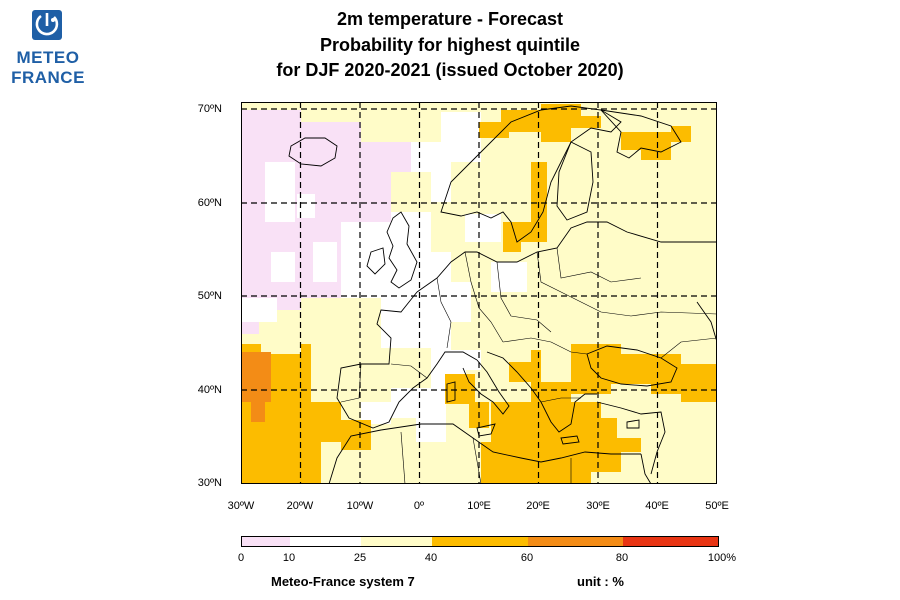 This screenshot has width=900, height=600. What do you see at coordinates (209, 390) in the screenshot?
I see `lat-label-40n: 40ºN` at bounding box center [209, 390].